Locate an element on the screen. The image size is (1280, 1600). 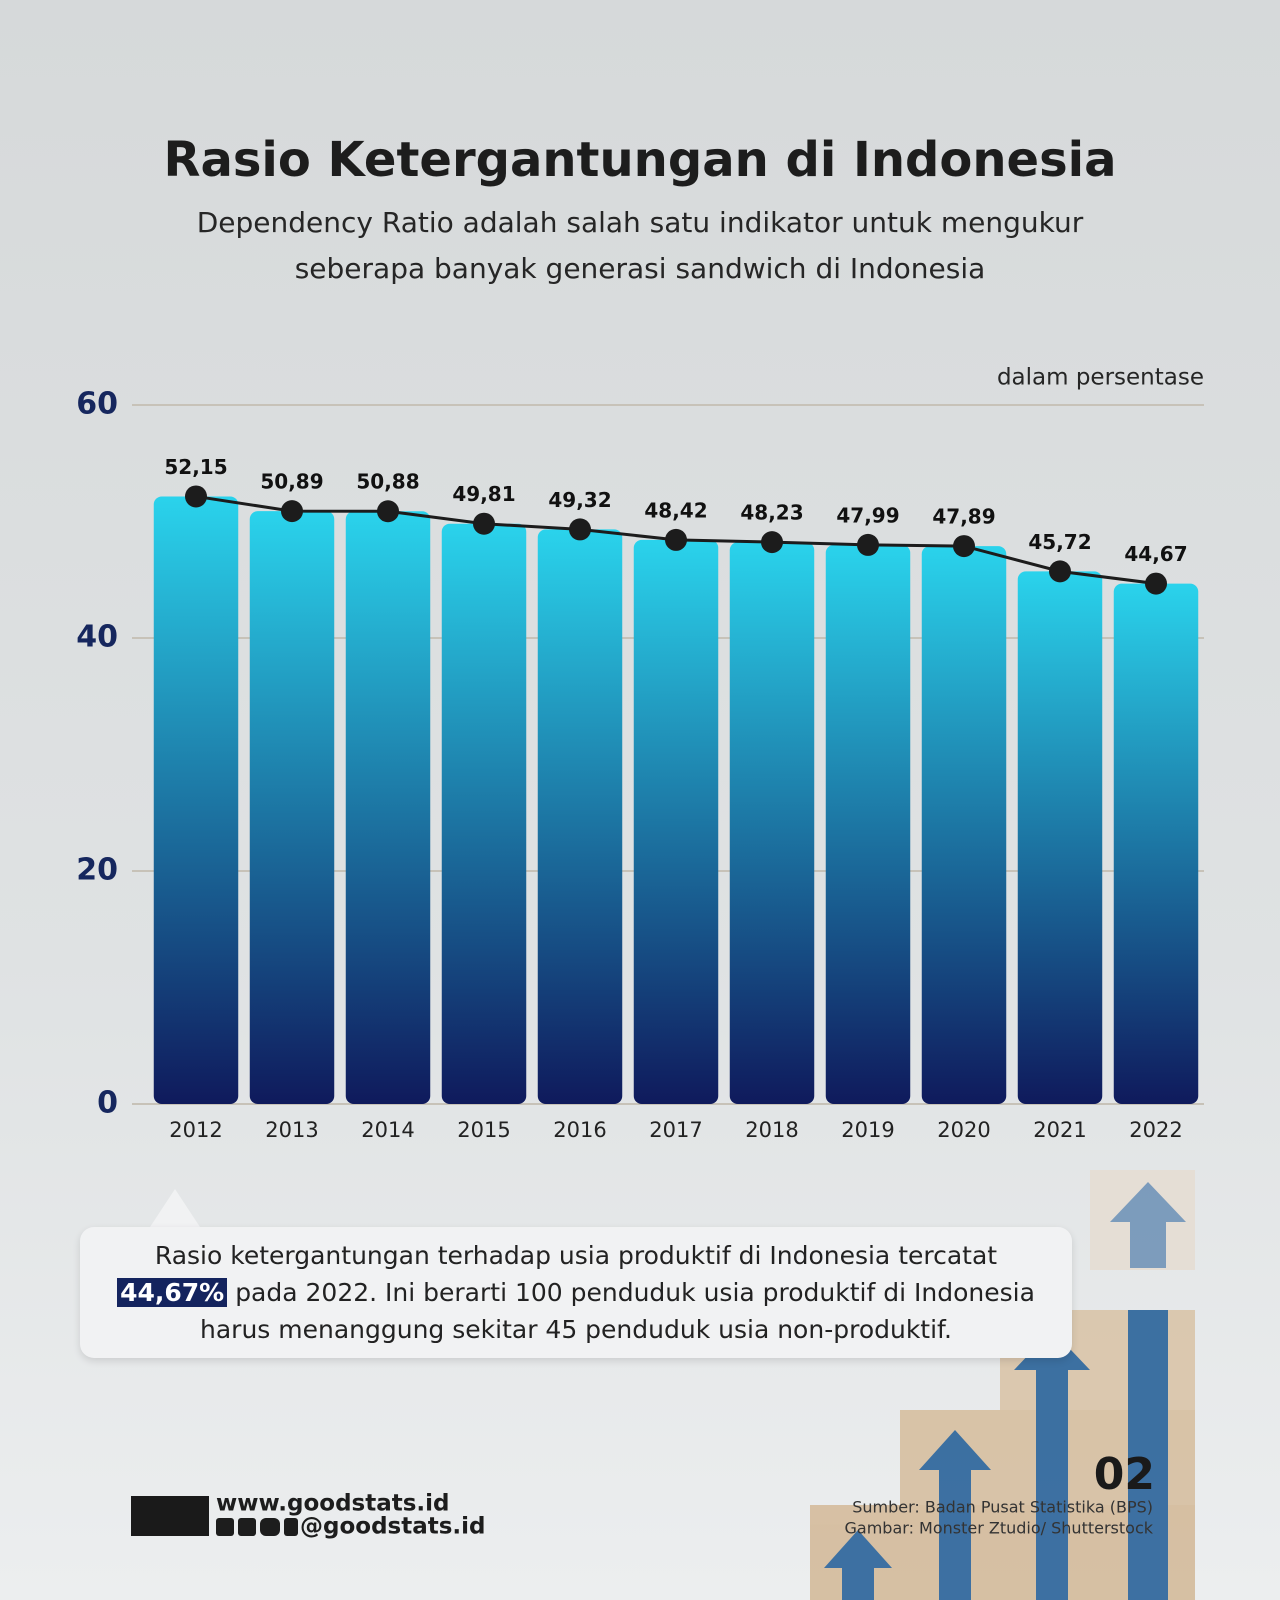
website: www.goodstats.id is located at coordinates (333, 1504).